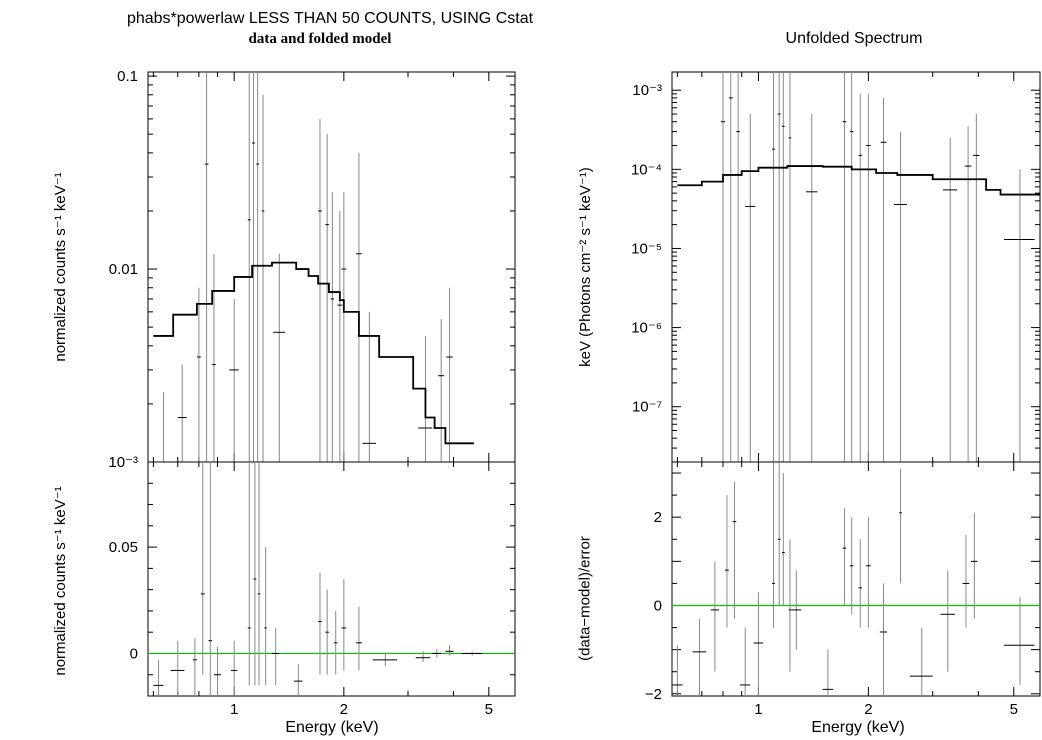  What do you see at coordinates (646, 248) in the screenshot?
I see `y-tick-label: 10⁻⁵` at bounding box center [646, 248].